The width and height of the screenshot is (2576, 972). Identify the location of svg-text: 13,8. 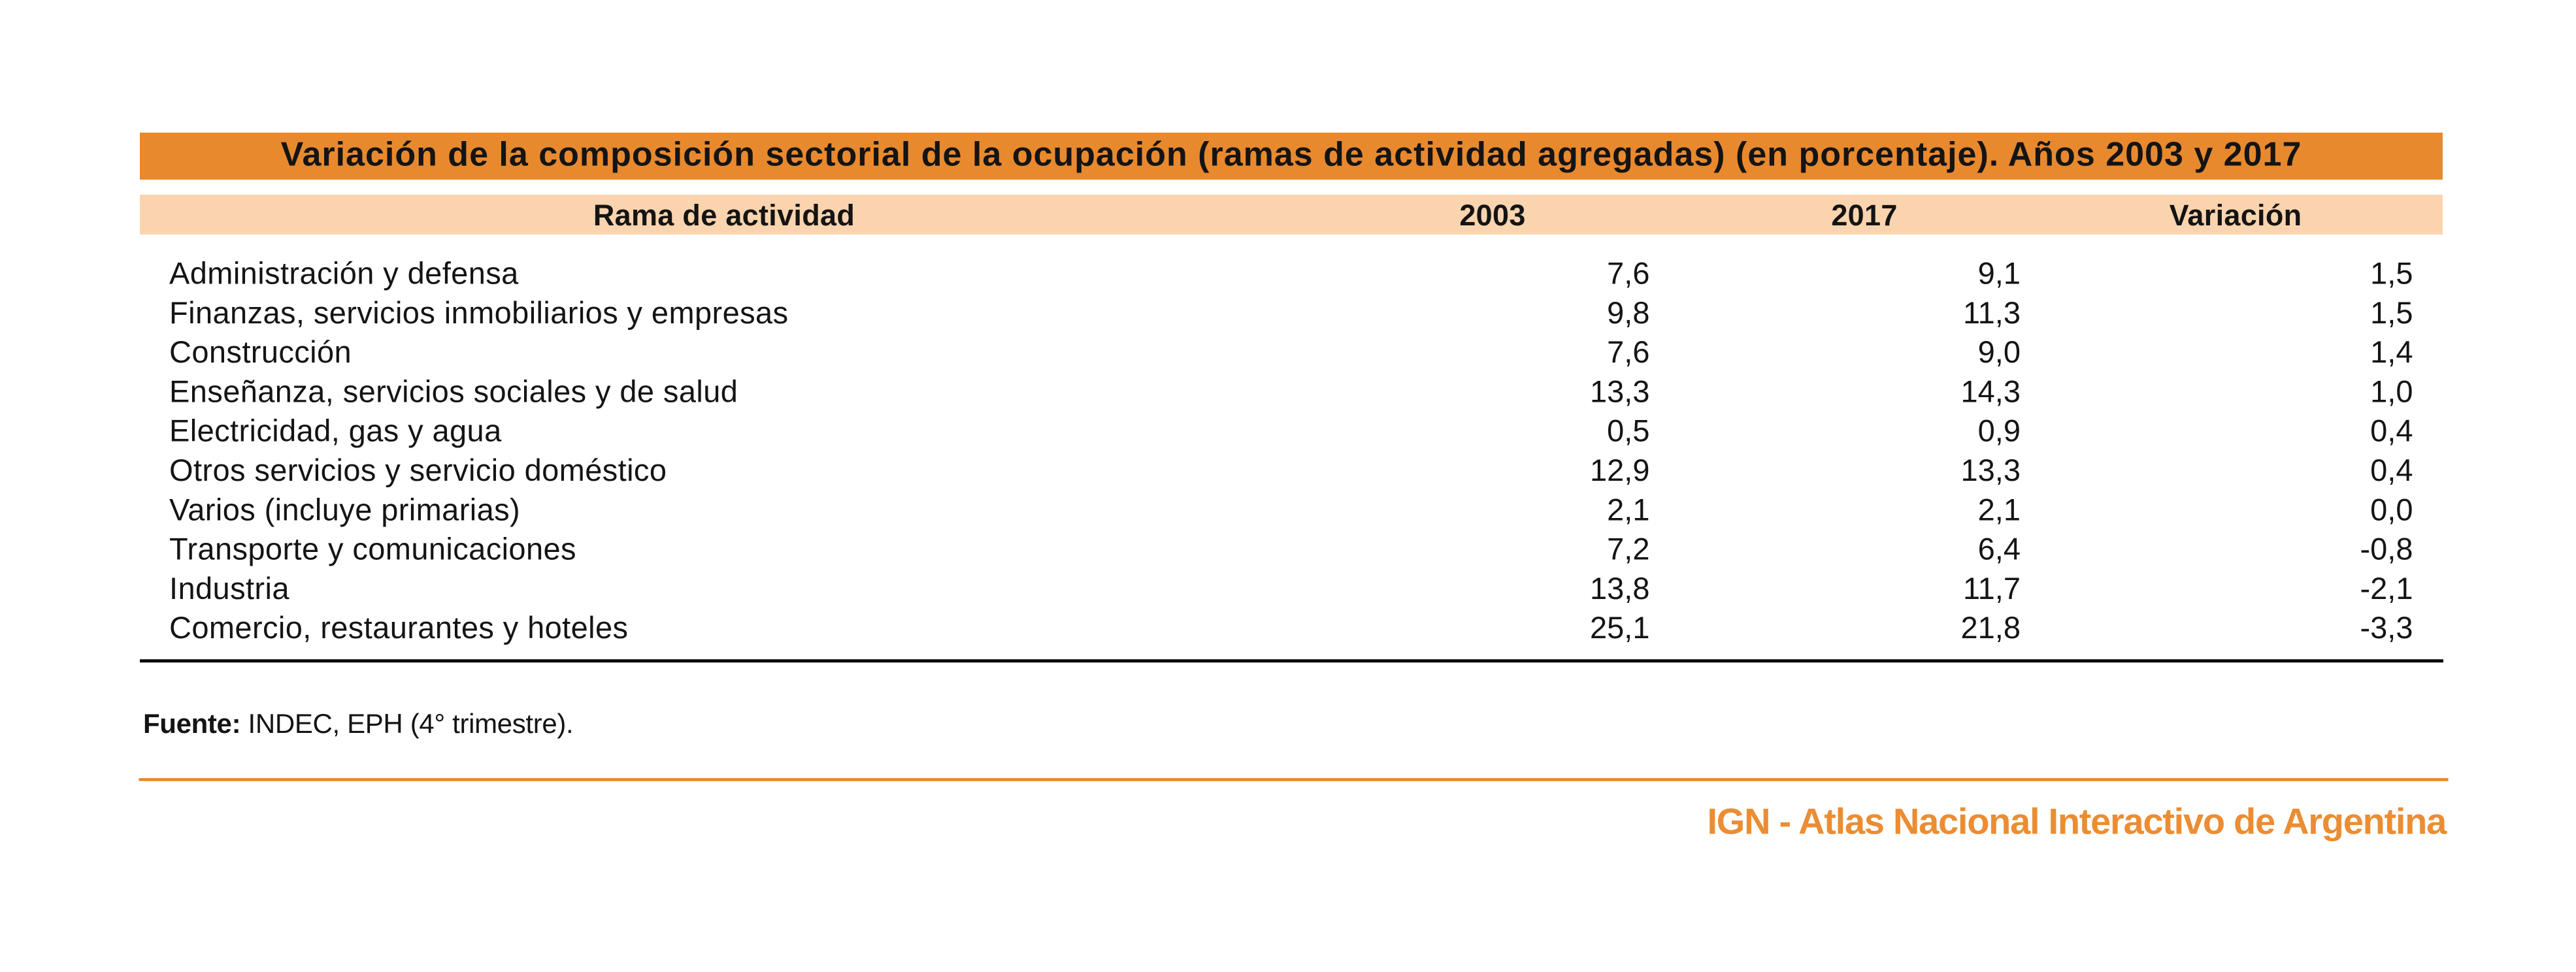
(1619, 588).